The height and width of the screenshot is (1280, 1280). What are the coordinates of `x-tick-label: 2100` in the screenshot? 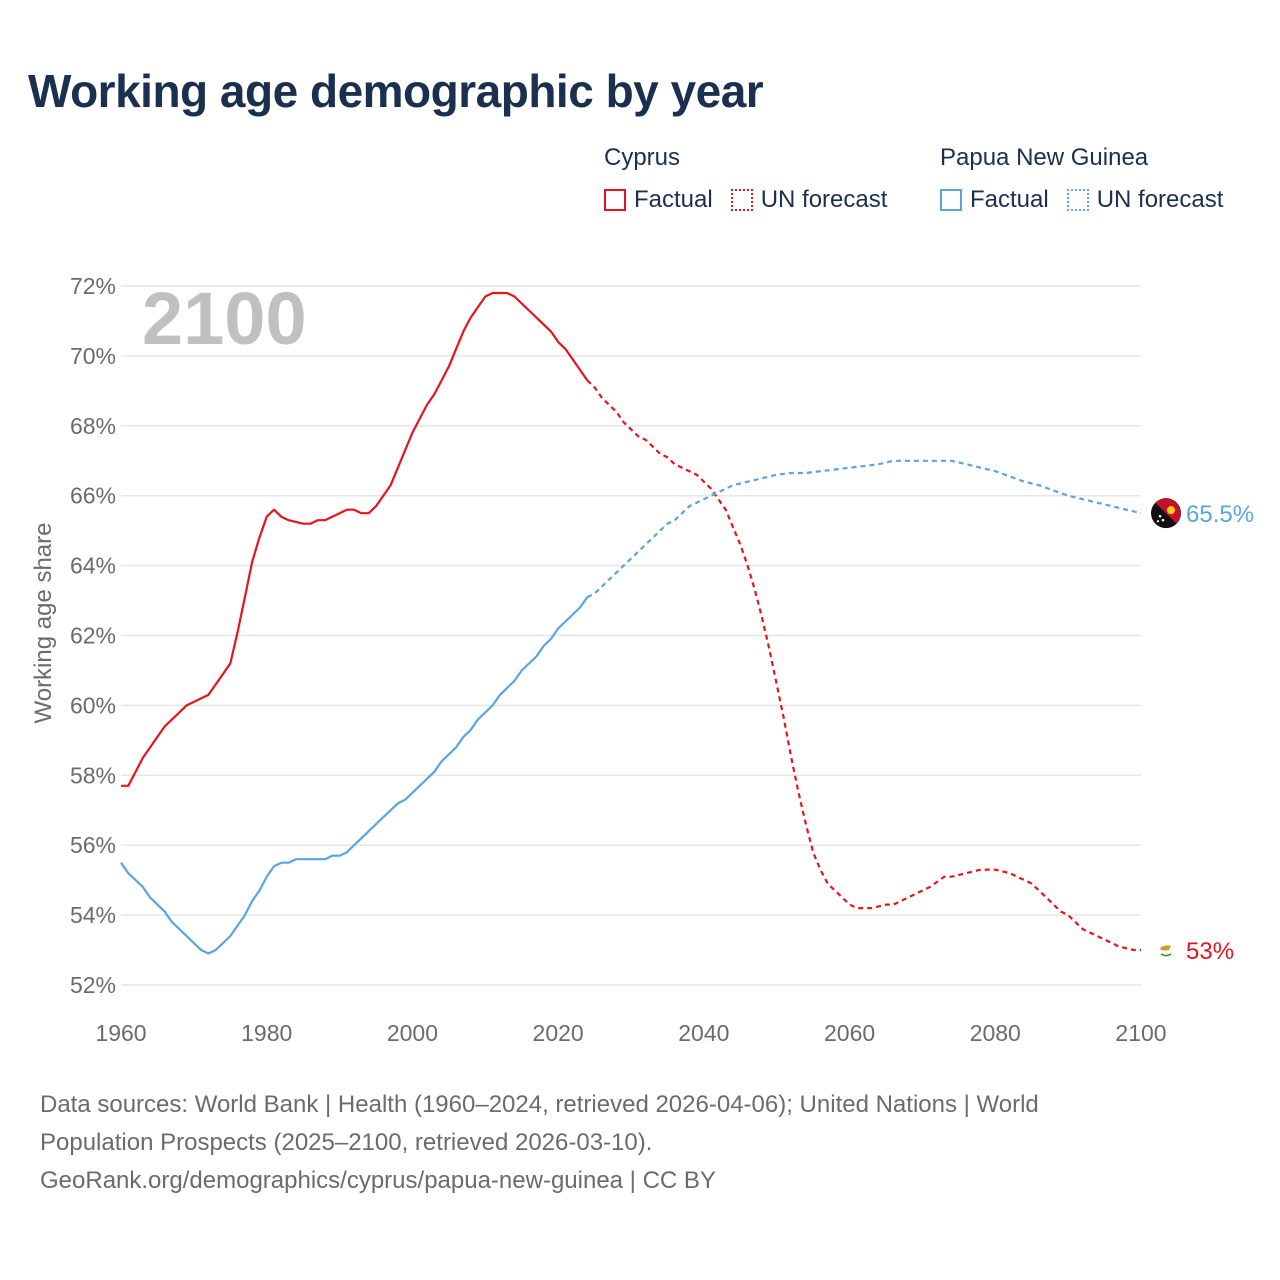 It's located at (1140, 1033).